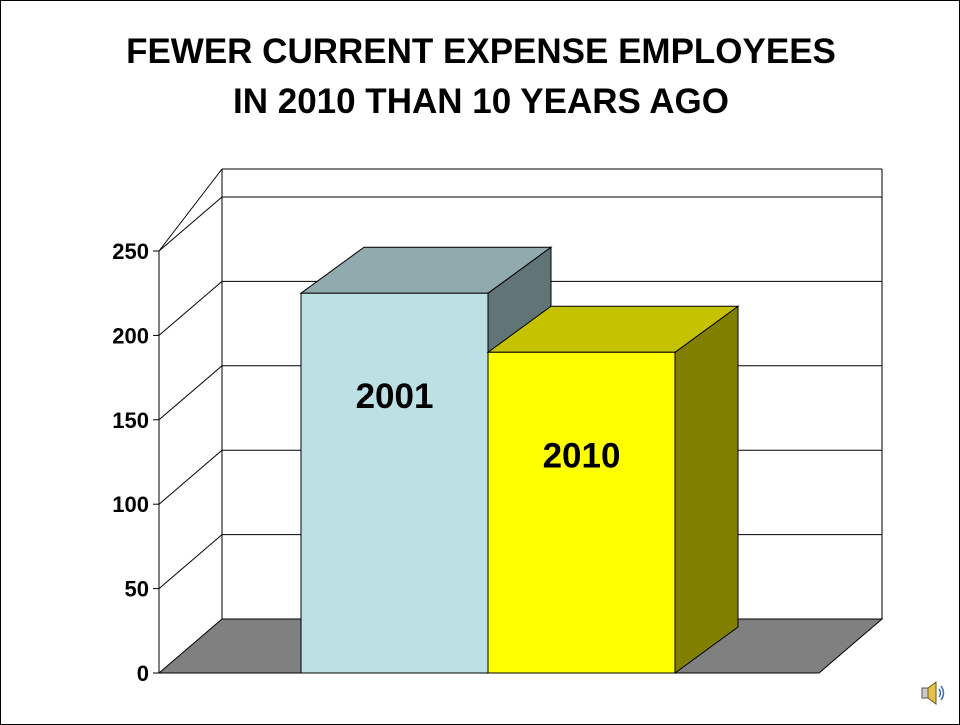 This screenshot has width=960, height=725. What do you see at coordinates (481, 101) in the screenshot?
I see `title-line-2: IN 2010 THAN 10 YEARS AGO` at bounding box center [481, 101].